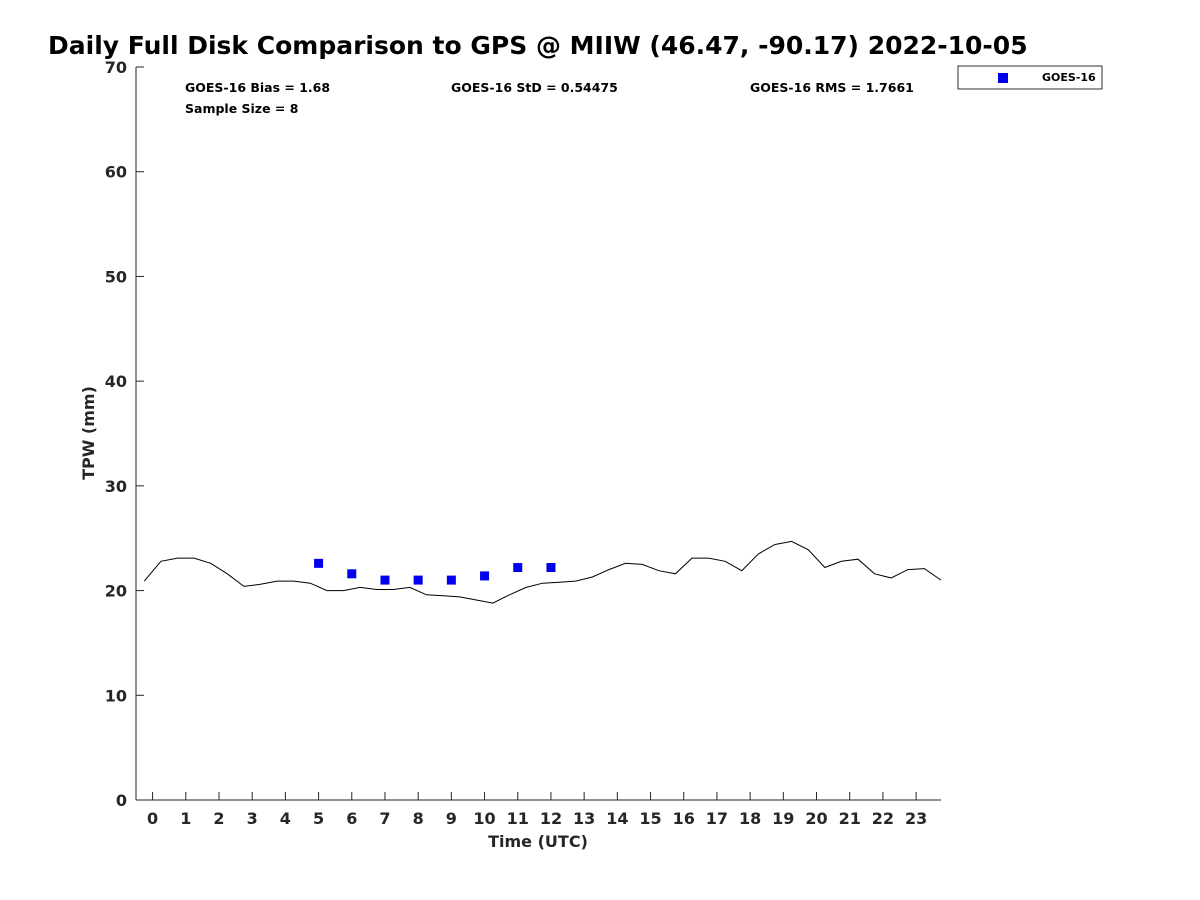 The width and height of the screenshot is (1200, 900). What do you see at coordinates (518, 818) in the screenshot?
I see `x-tick-label: 11` at bounding box center [518, 818].